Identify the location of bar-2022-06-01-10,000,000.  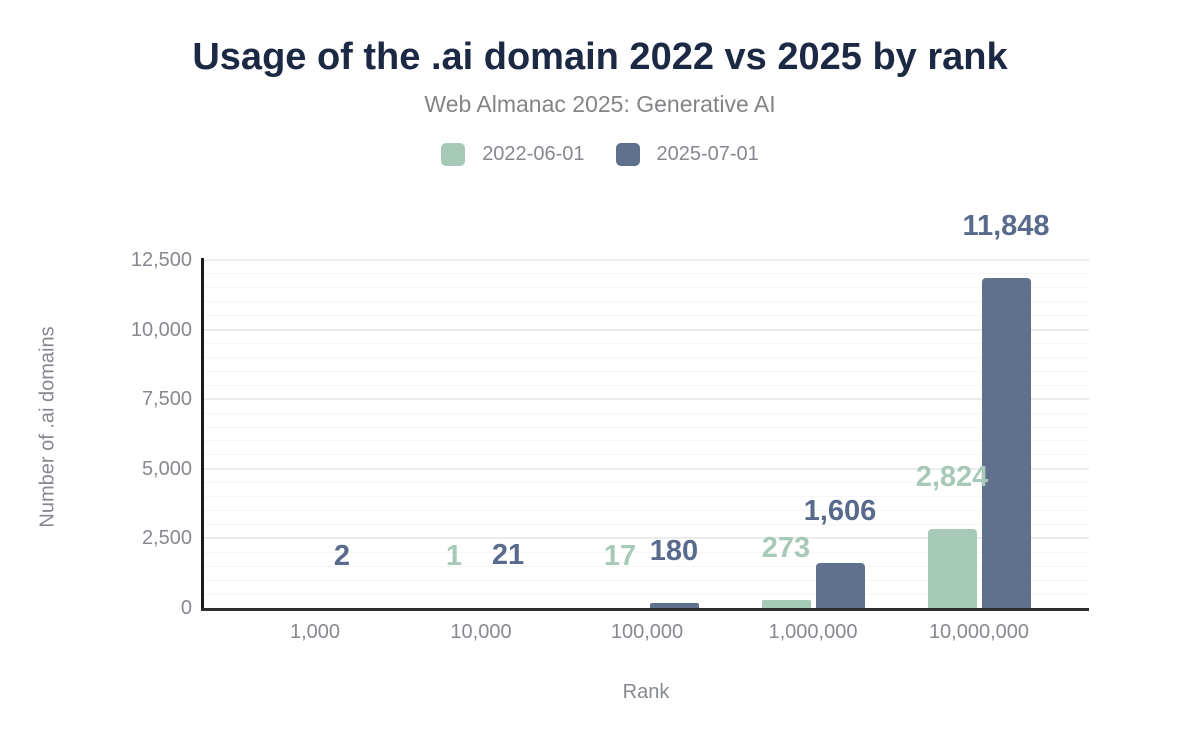
(952, 568).